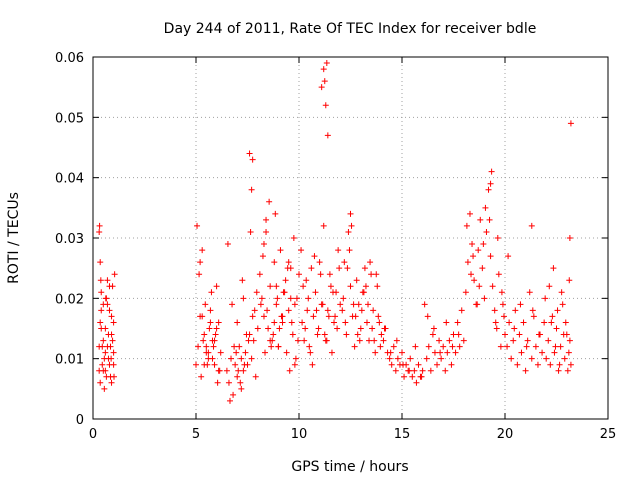  I want to click on x-tick-label: 20, so click(505, 434).